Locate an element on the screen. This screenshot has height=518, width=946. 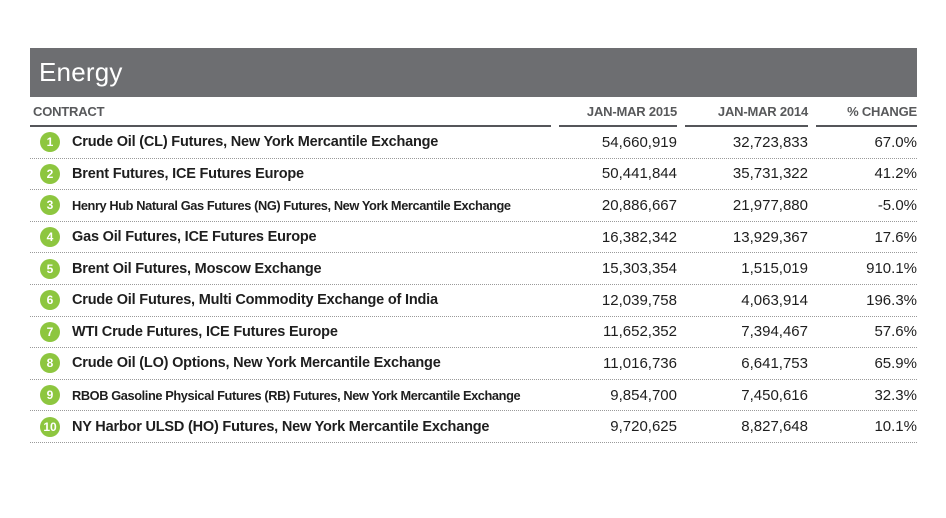
rank-badge: 1 is located at coordinates (50, 142).